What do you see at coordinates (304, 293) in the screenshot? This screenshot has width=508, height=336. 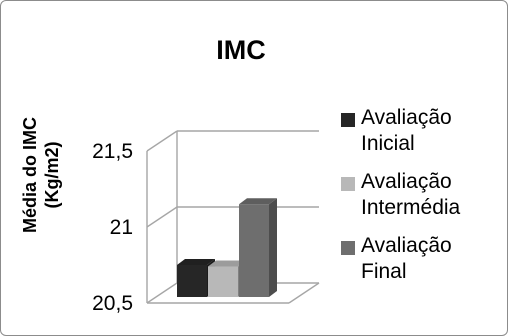 I see `floor-right-edge` at bounding box center [304, 293].